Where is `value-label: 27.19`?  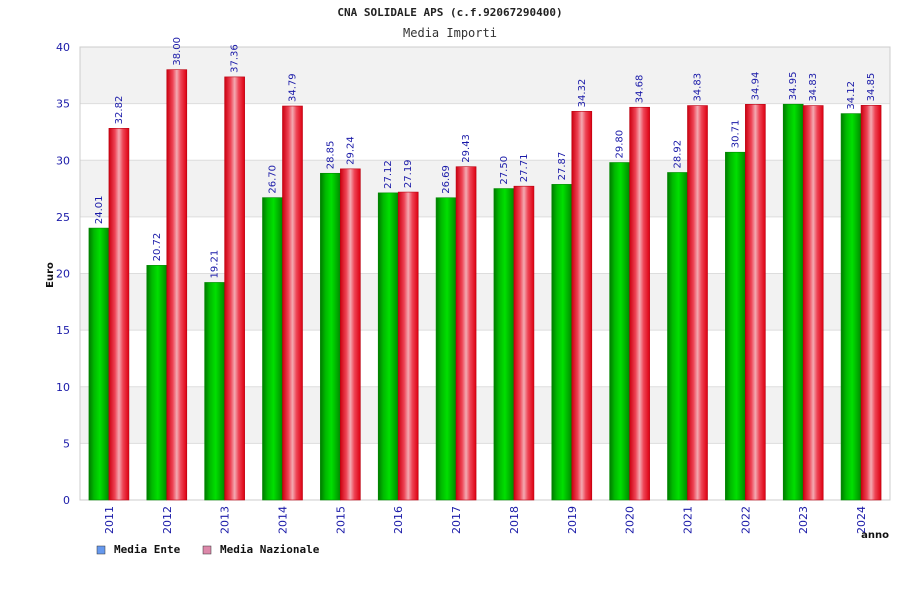 value-label: 27.19 is located at coordinates (408, 173).